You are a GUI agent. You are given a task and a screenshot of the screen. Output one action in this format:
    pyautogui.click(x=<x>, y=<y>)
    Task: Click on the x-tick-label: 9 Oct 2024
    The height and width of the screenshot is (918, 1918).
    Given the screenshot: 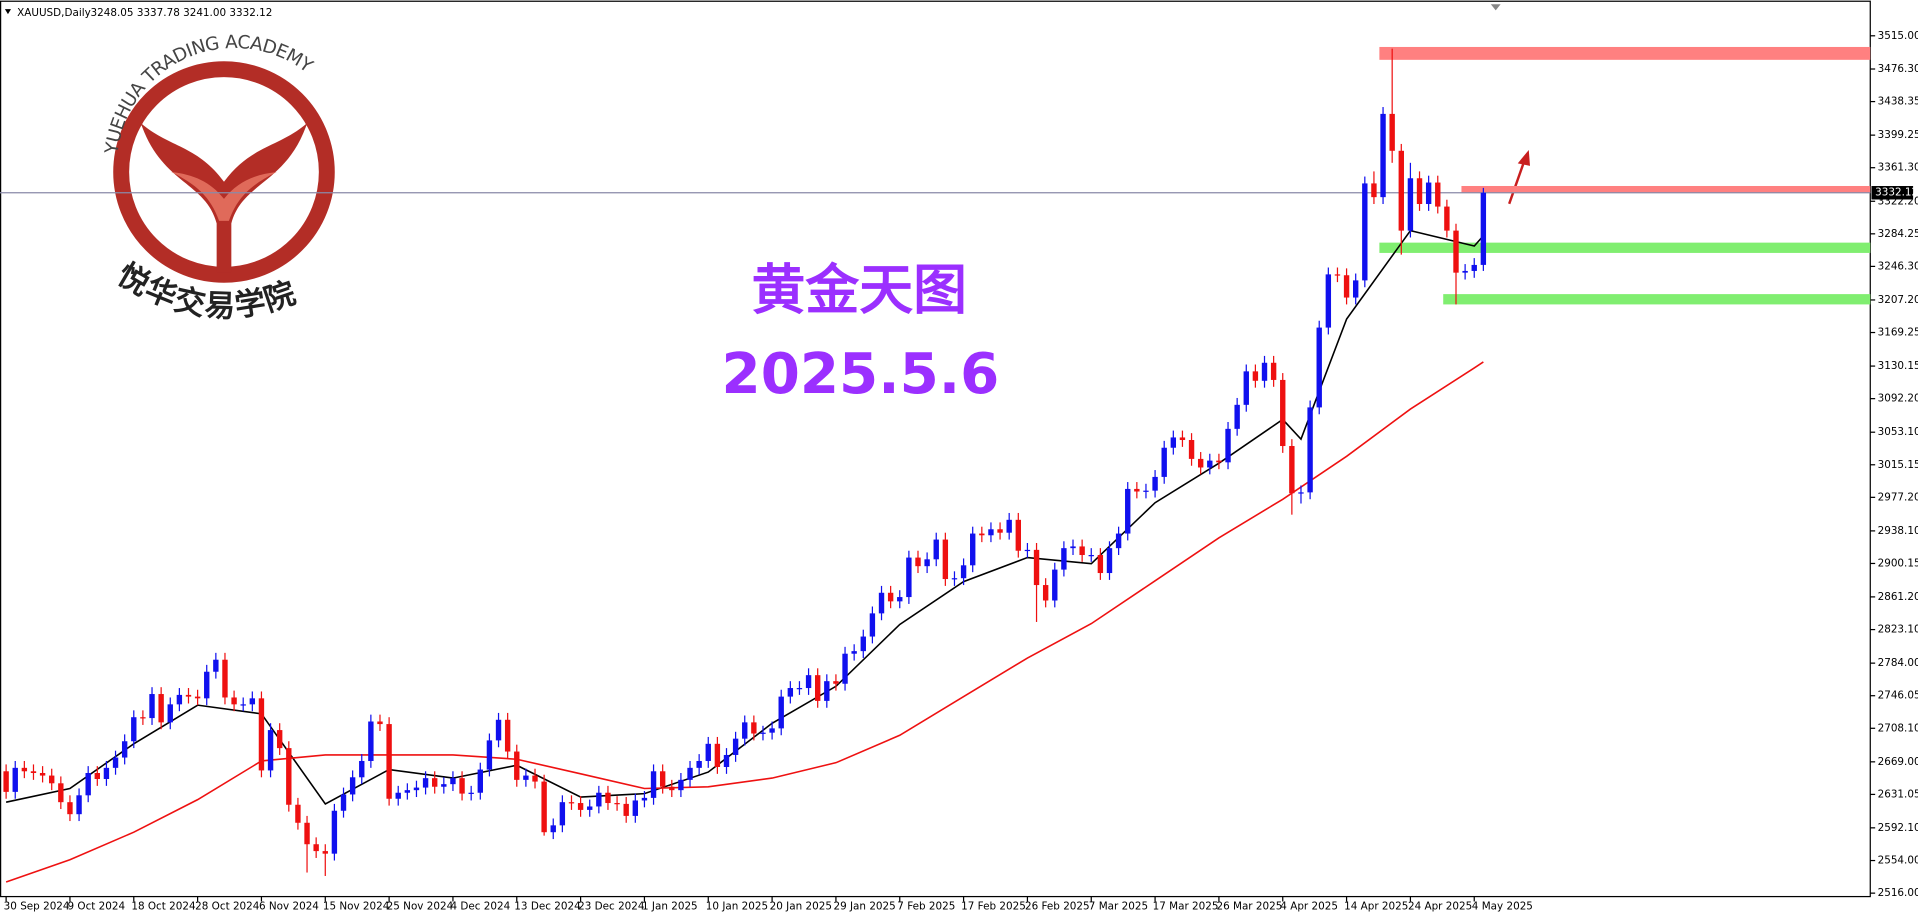 What is the action you would take?
    pyautogui.click(x=97, y=906)
    